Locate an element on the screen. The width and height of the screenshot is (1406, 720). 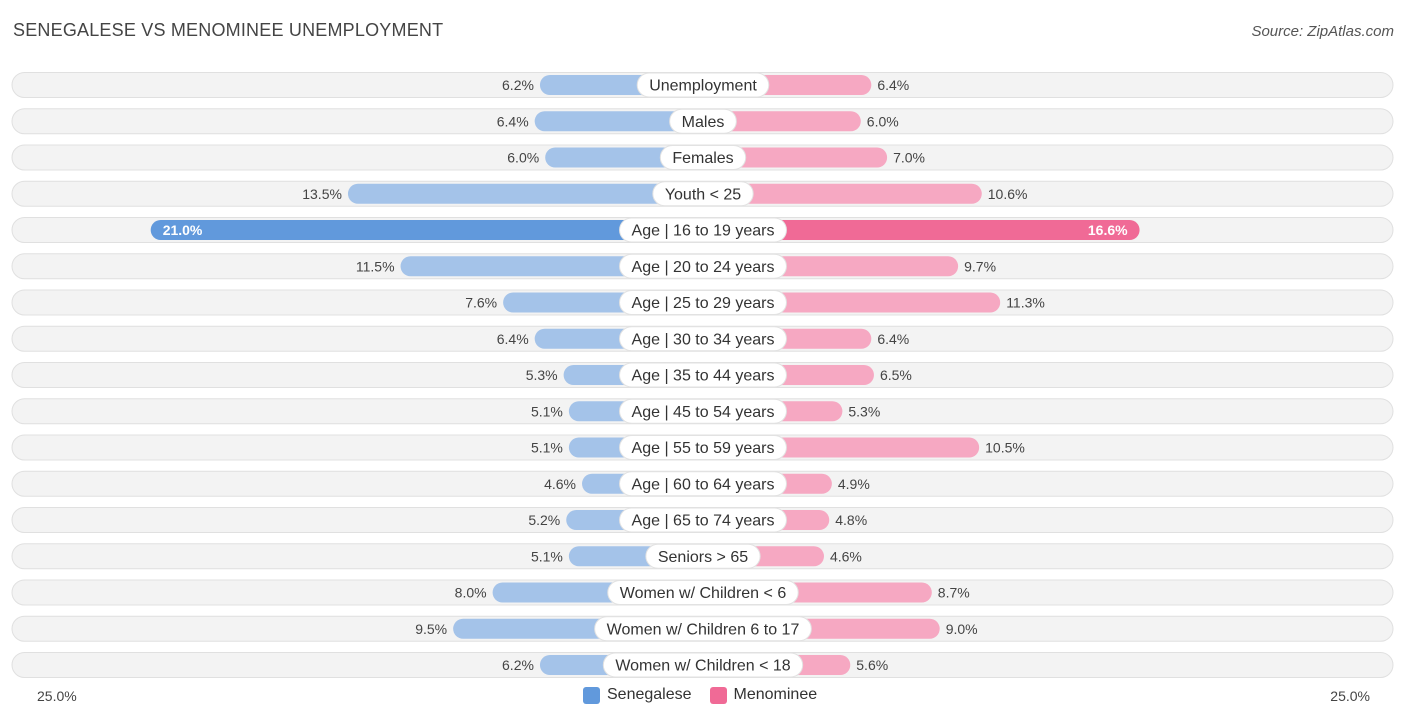
row-age-30-to-34-years: Age | 30 to 34 years 6.4% 6.4% is located at coordinates (702, 338).